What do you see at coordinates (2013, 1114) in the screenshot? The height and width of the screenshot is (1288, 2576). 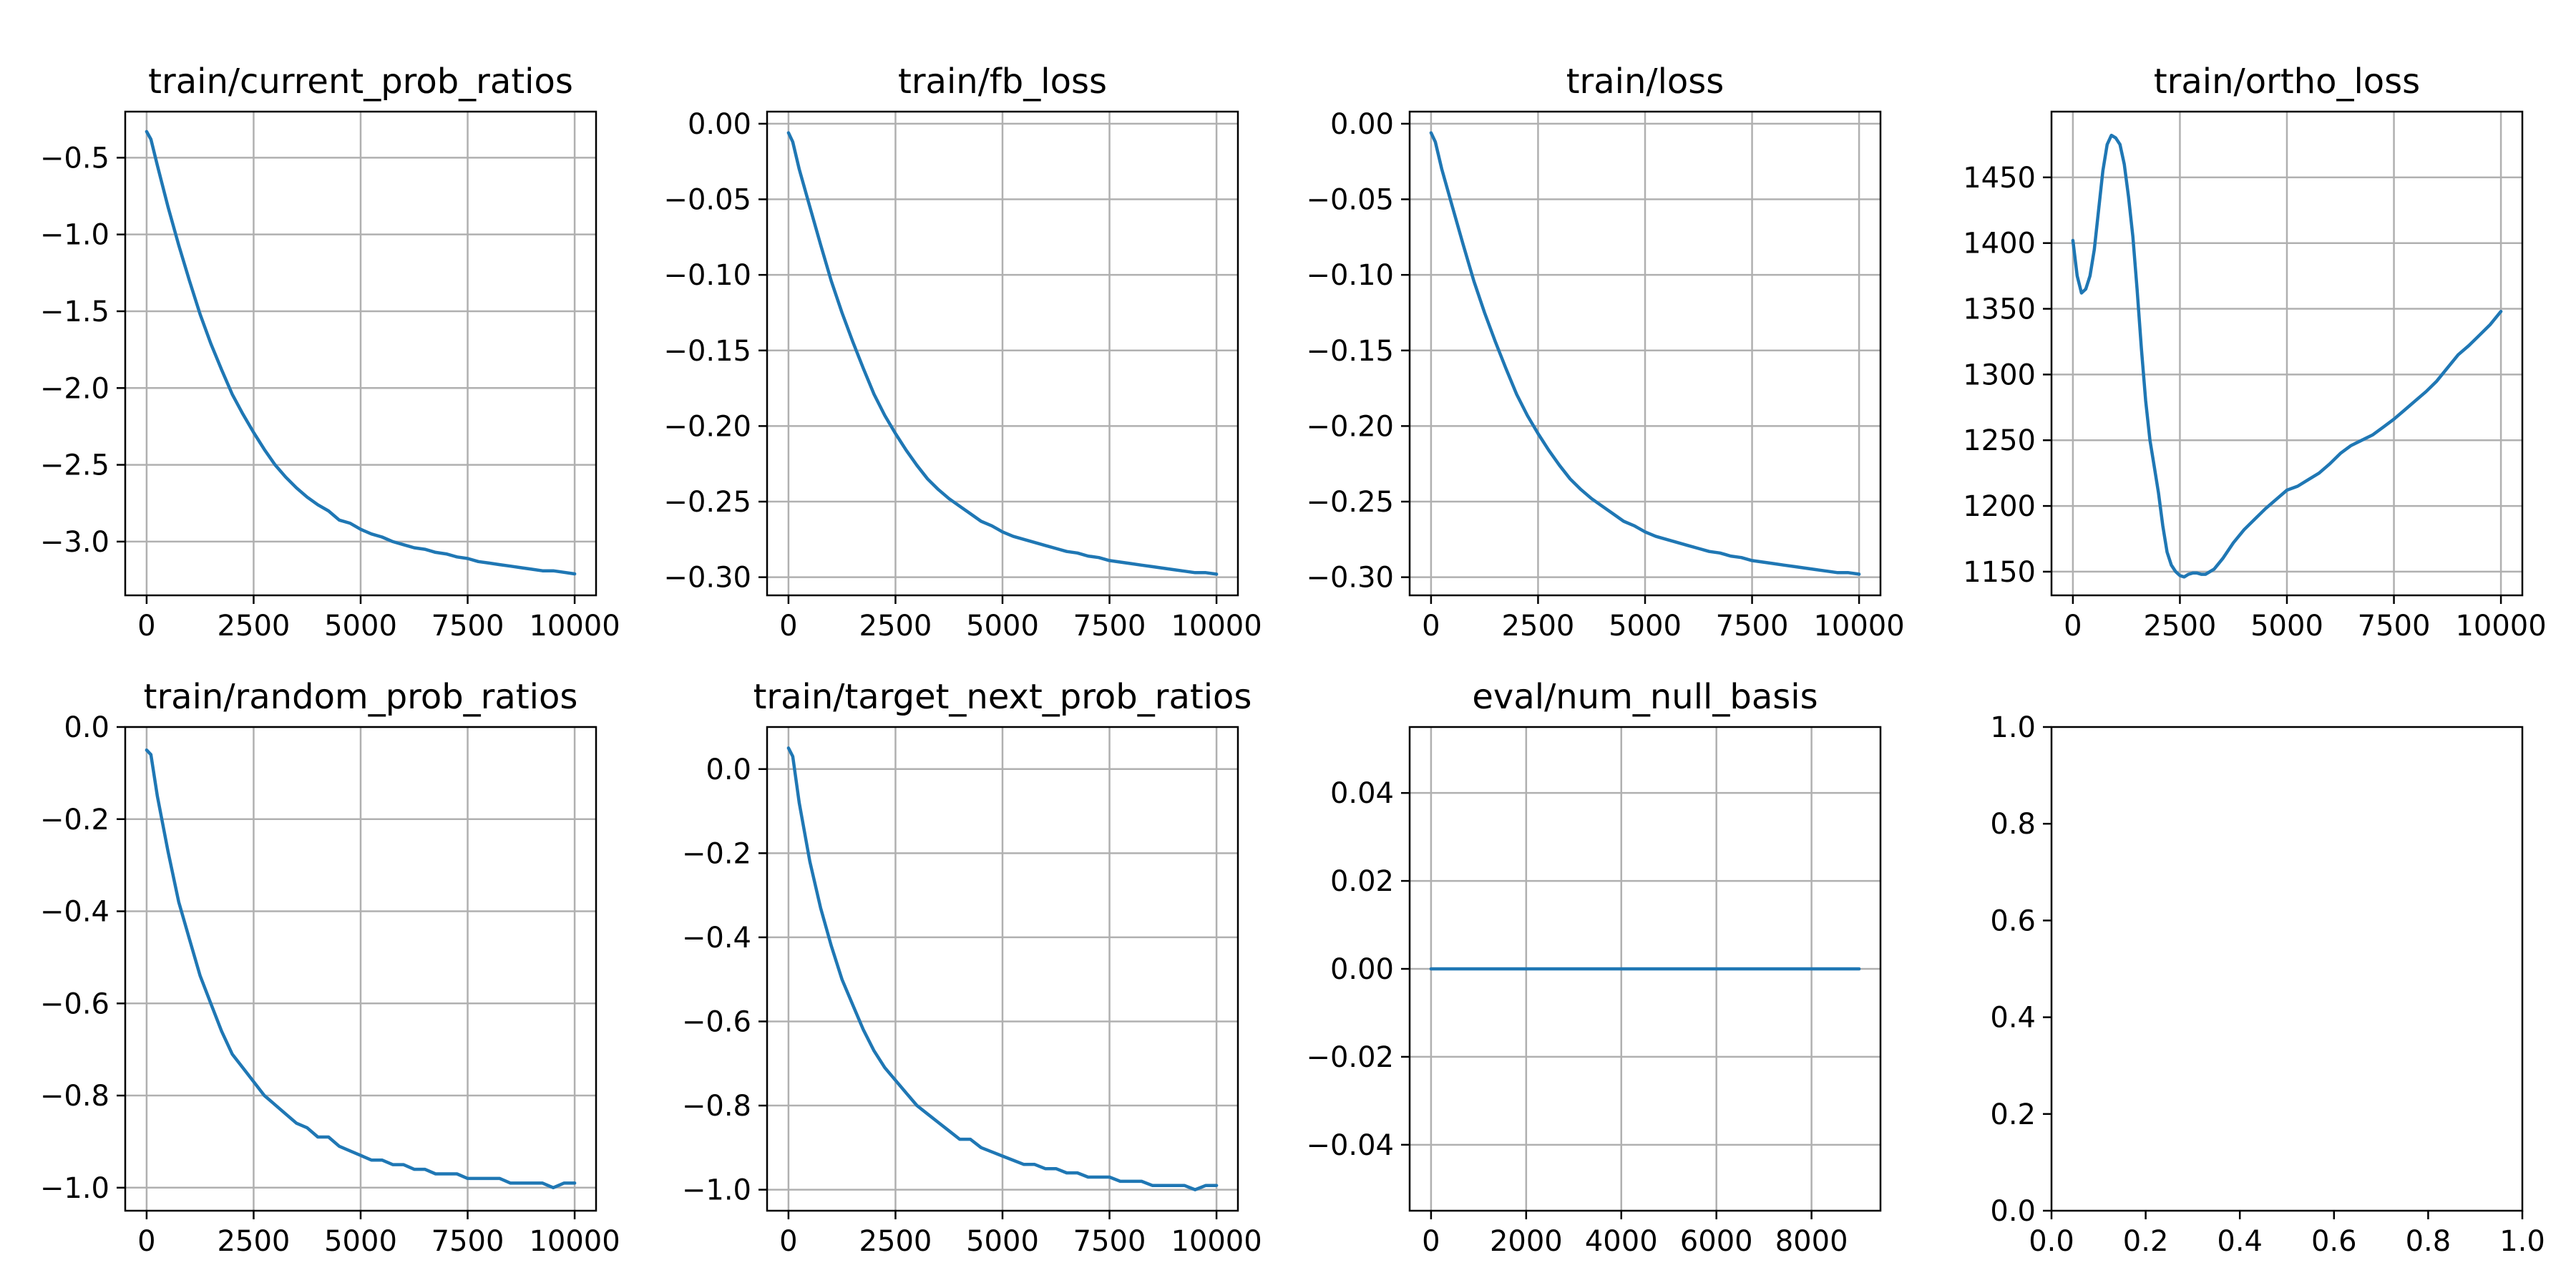 I see `y-tick-label-1: 0.2` at bounding box center [2013, 1114].